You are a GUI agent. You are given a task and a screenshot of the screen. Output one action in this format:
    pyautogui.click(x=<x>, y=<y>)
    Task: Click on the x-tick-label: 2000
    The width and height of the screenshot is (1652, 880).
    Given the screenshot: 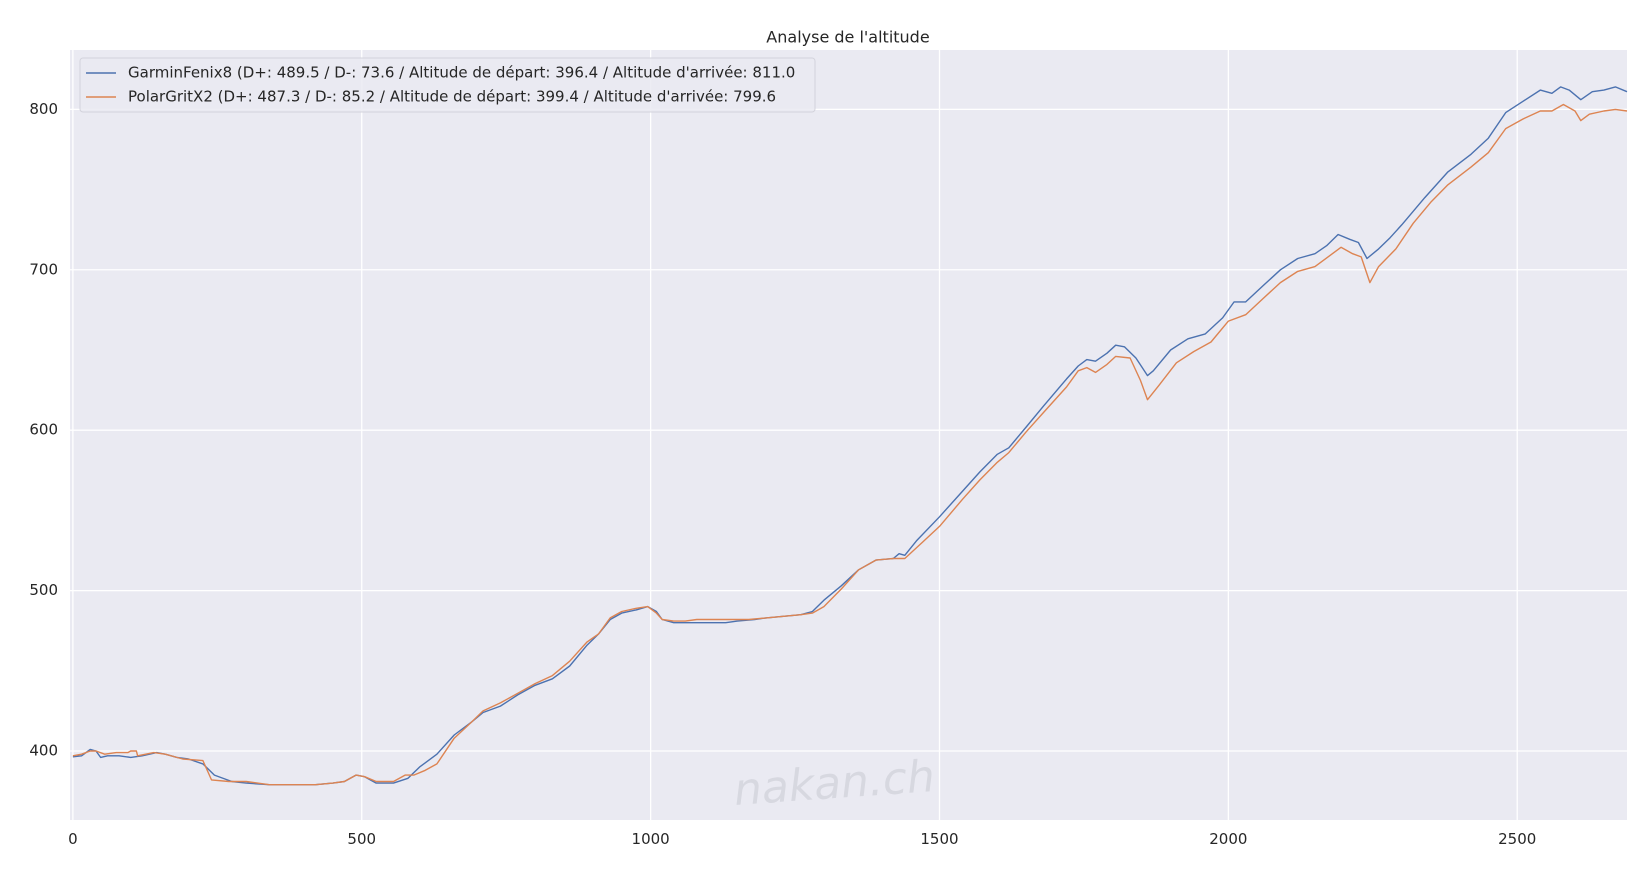 What is the action you would take?
    pyautogui.click(x=1228, y=839)
    